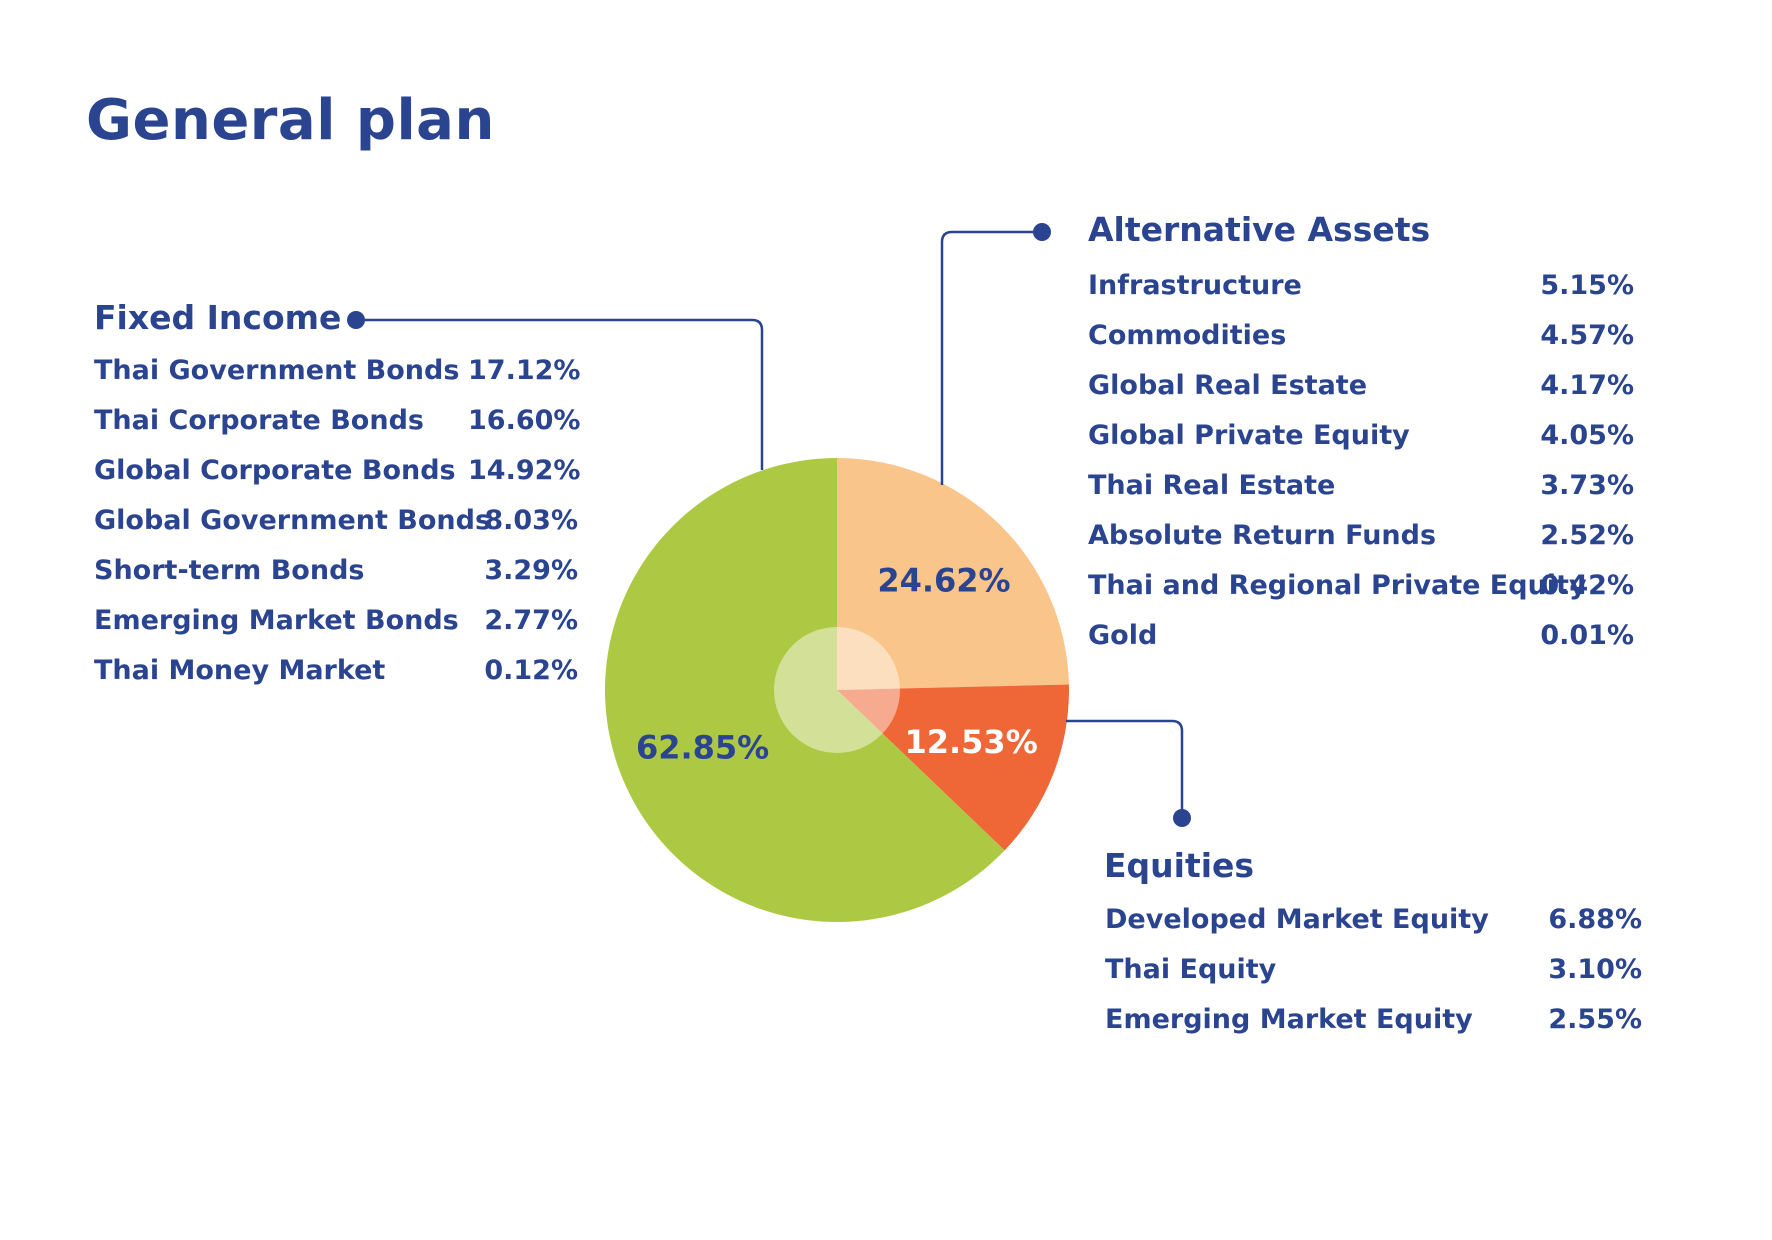  I want to click on list-item: Thai Corporate Bonds 16.60%, so click(337, 420).